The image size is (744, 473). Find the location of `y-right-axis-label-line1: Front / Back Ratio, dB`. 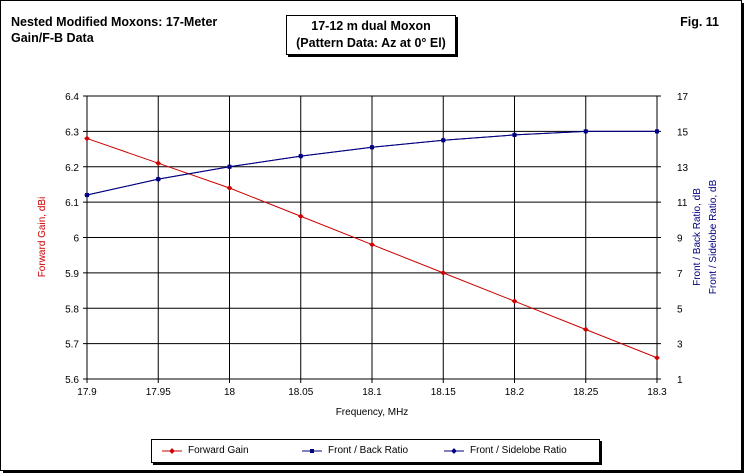

y-right-axis-label-line1: Front / Back Ratio, dB is located at coordinates (697, 237).